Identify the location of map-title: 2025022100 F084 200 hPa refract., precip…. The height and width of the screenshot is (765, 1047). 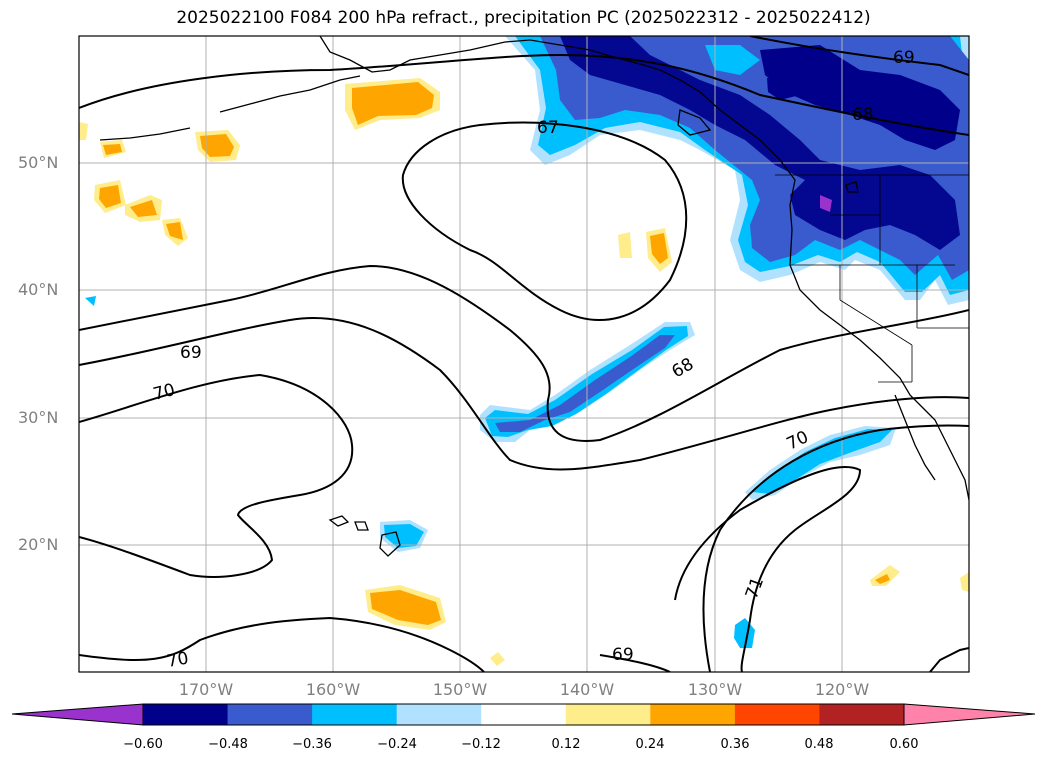
(523, 18).